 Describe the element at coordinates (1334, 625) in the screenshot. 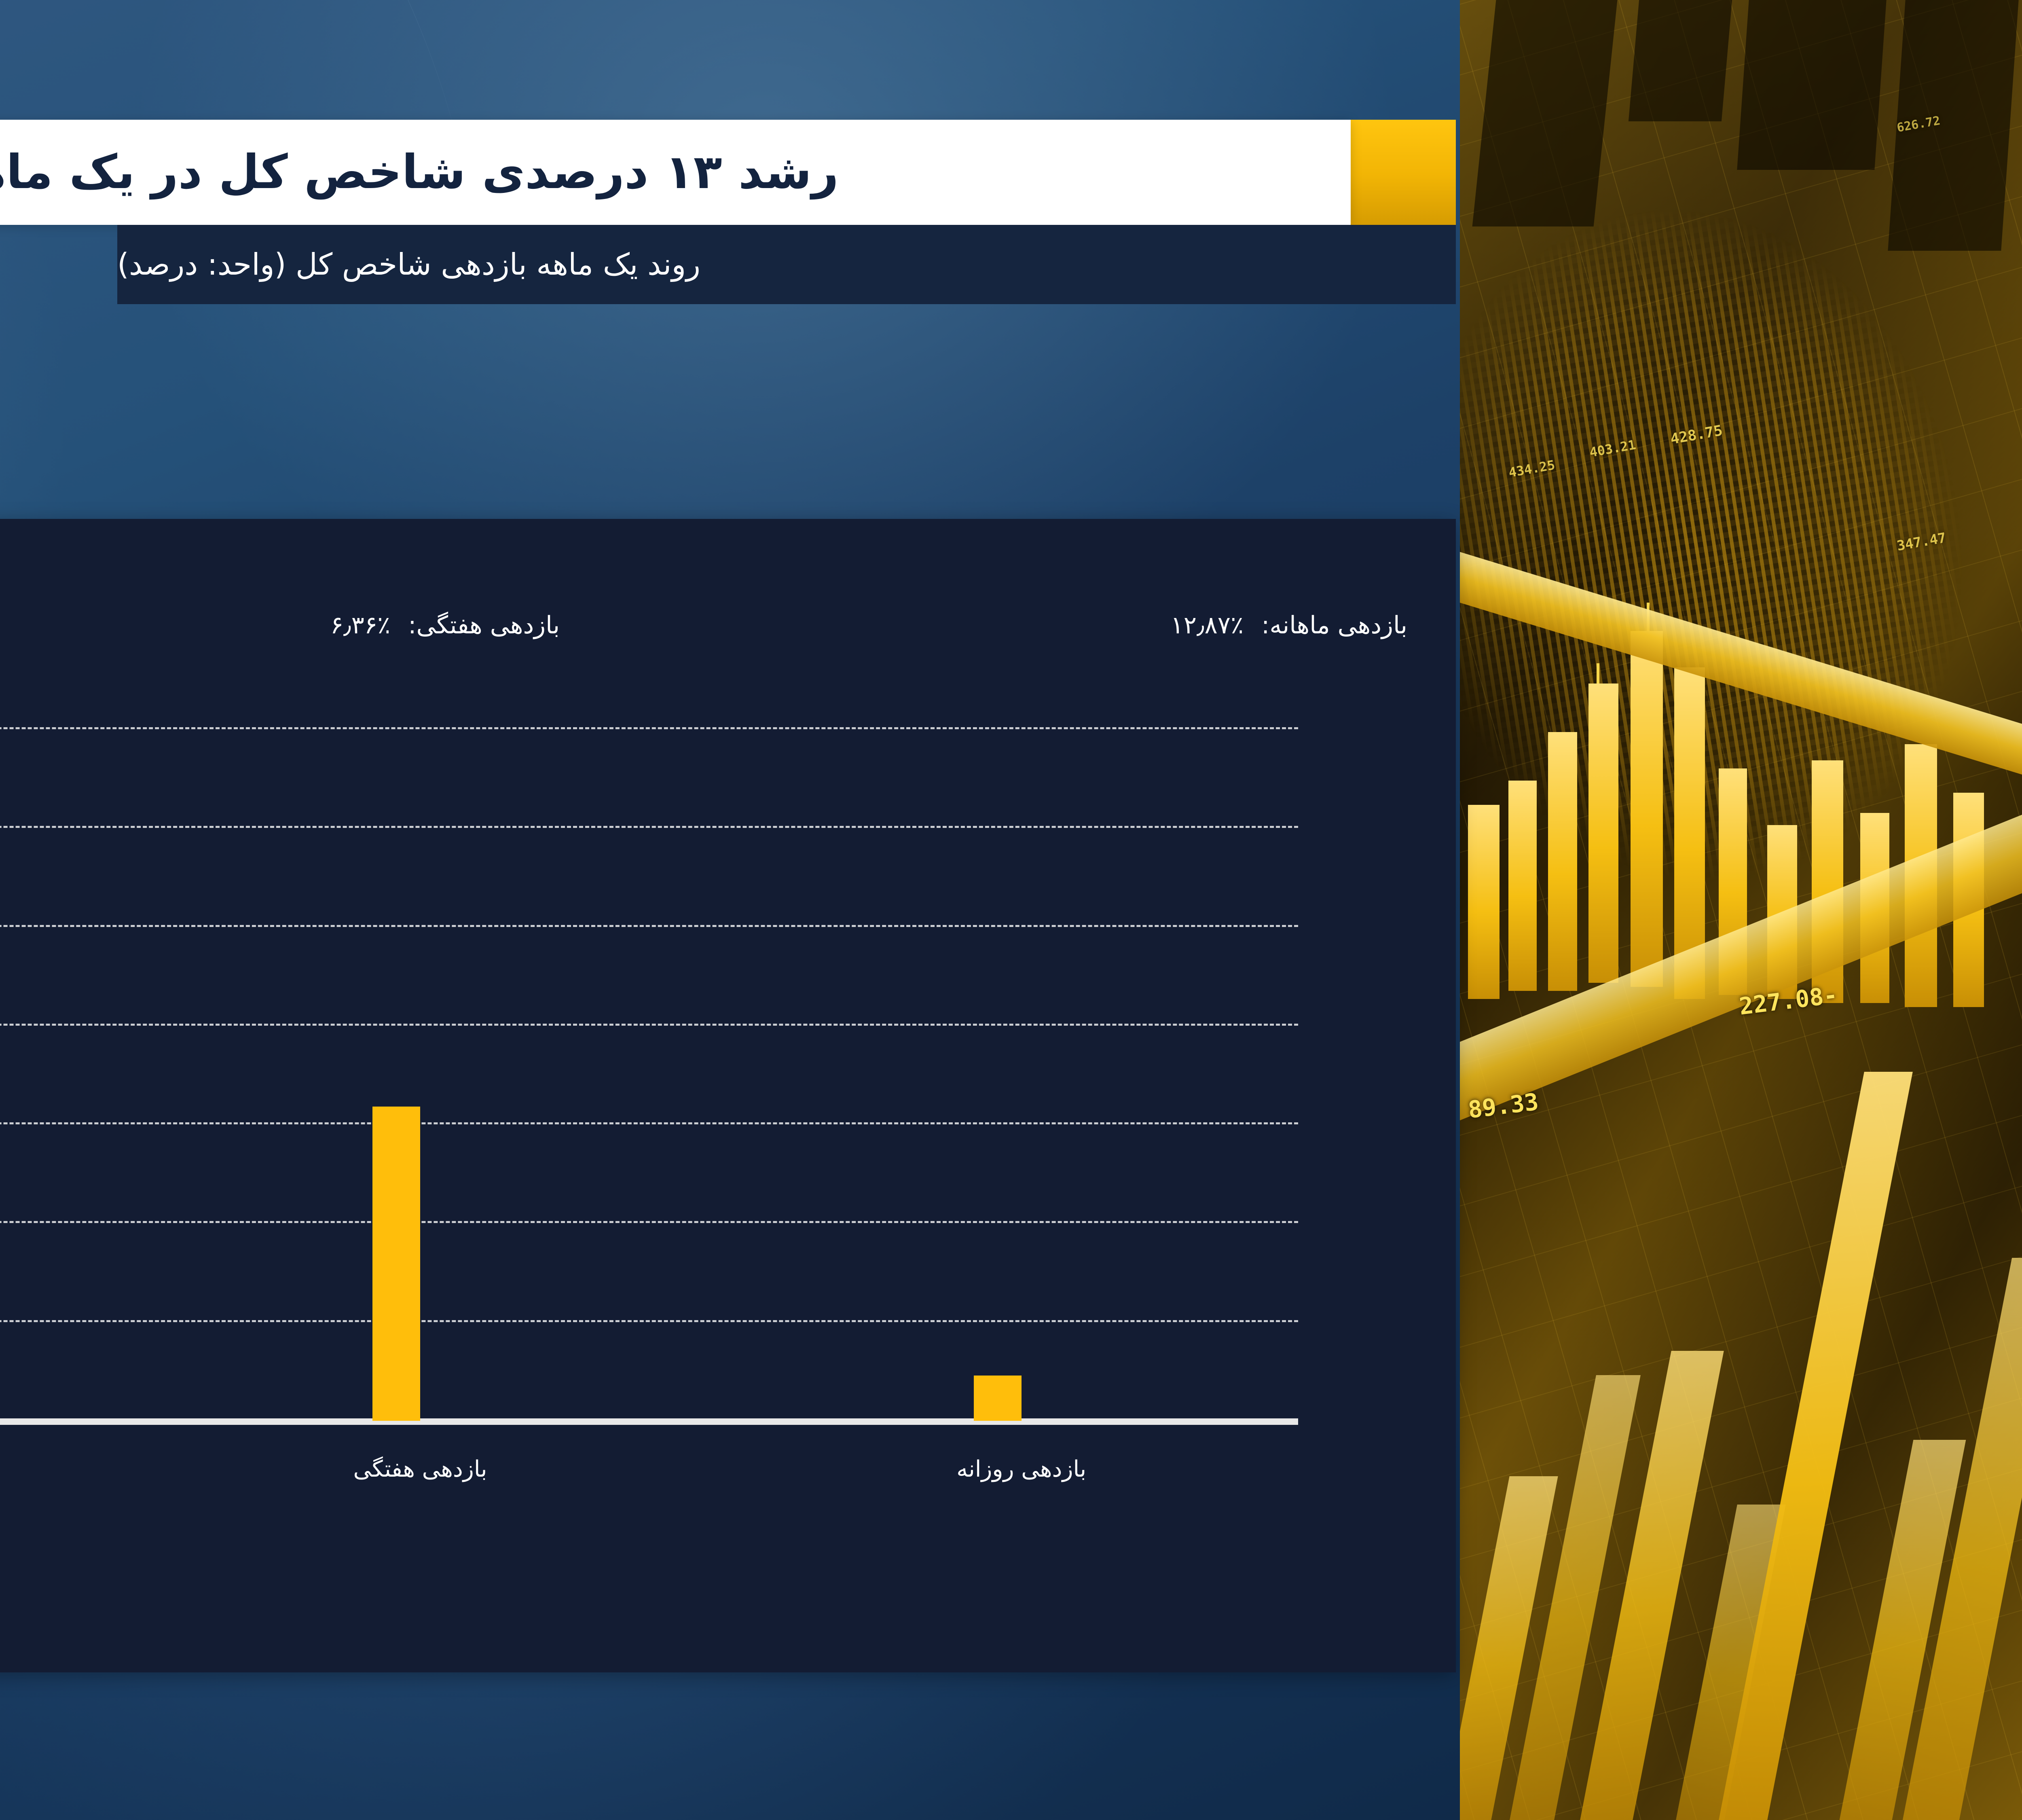

I see `stat-monthly-label: بازدهی ماهانه:` at that location.